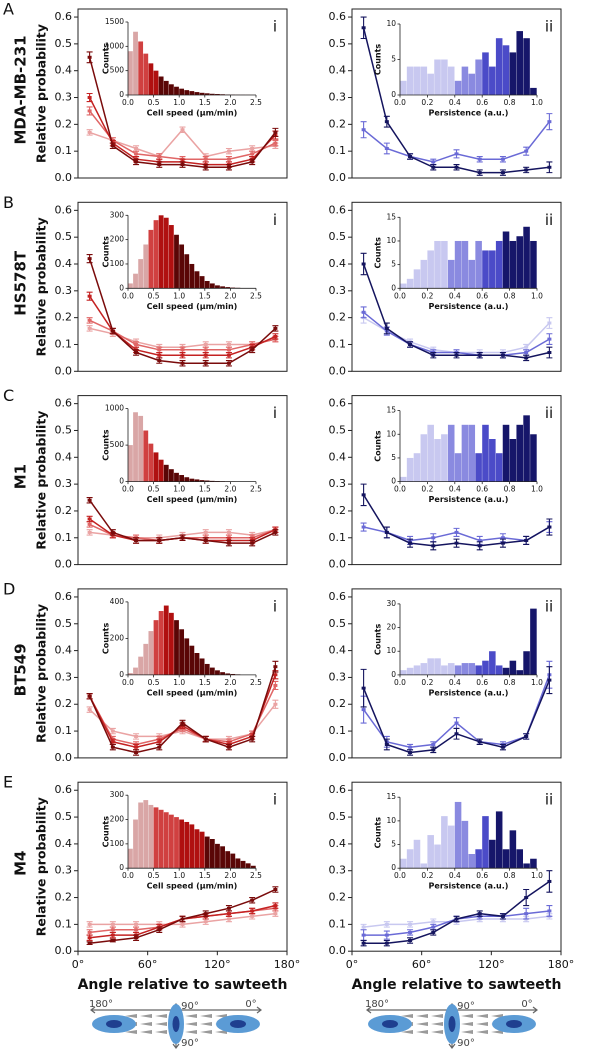  I want to click on y-tick-label: 0.6, so click(338, 209).